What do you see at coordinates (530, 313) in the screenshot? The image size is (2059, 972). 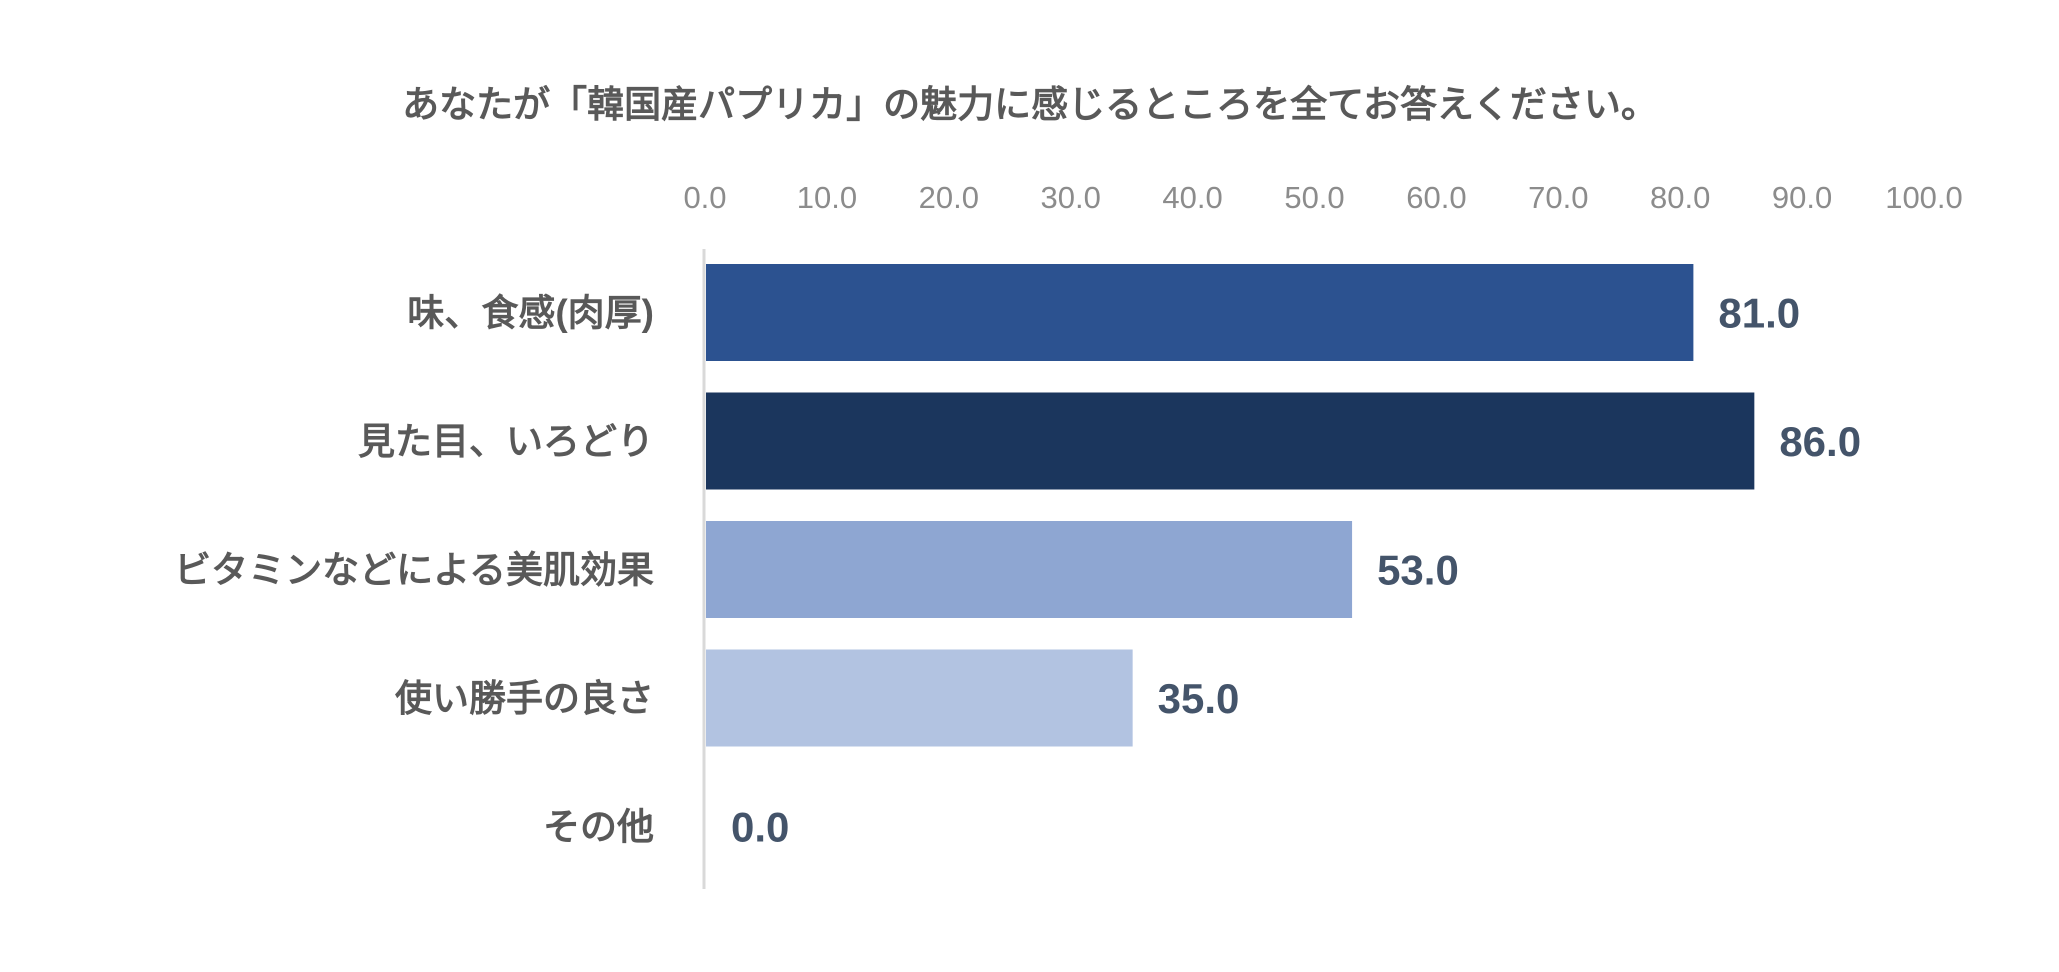 I see `category-label: 味、食感(肉厚)` at bounding box center [530, 313].